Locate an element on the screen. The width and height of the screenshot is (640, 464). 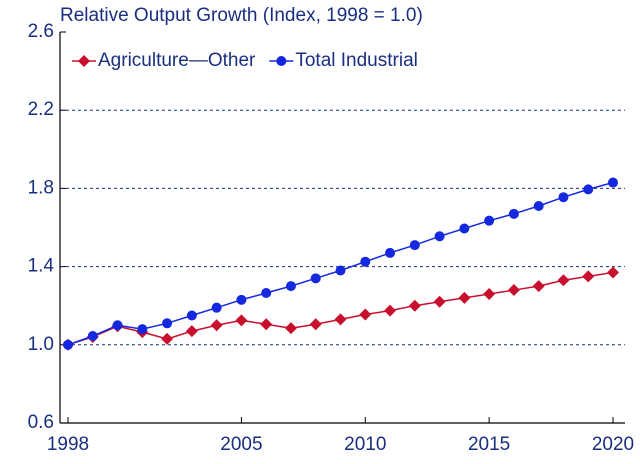
x-tick-label: 2015 is located at coordinates (489, 444).